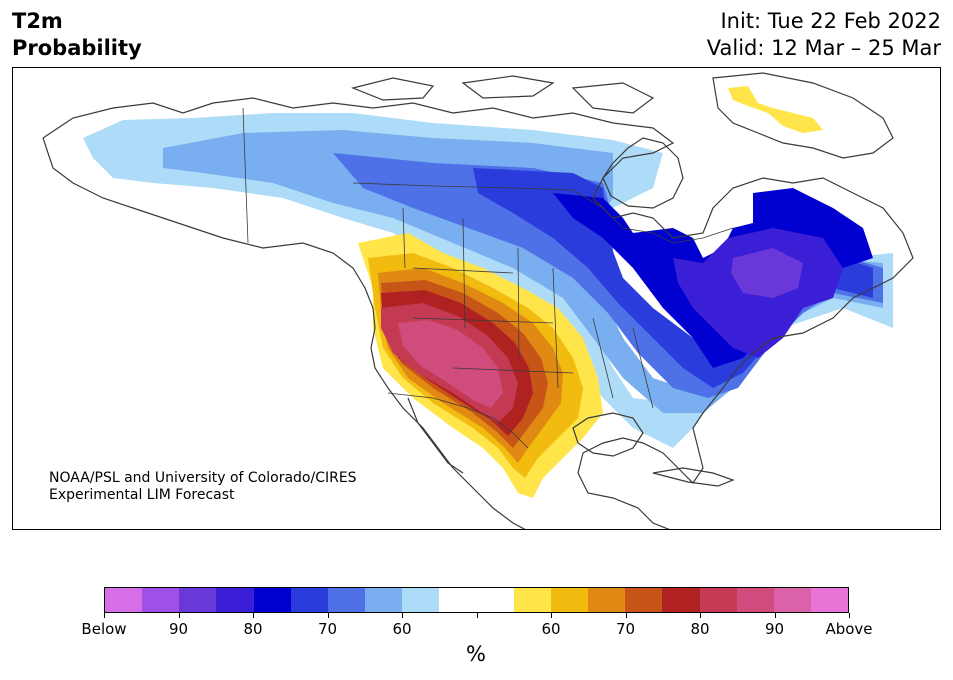 The image size is (953, 680). What do you see at coordinates (476, 654) in the screenshot?
I see `colorbar-unit-label: %` at bounding box center [476, 654].